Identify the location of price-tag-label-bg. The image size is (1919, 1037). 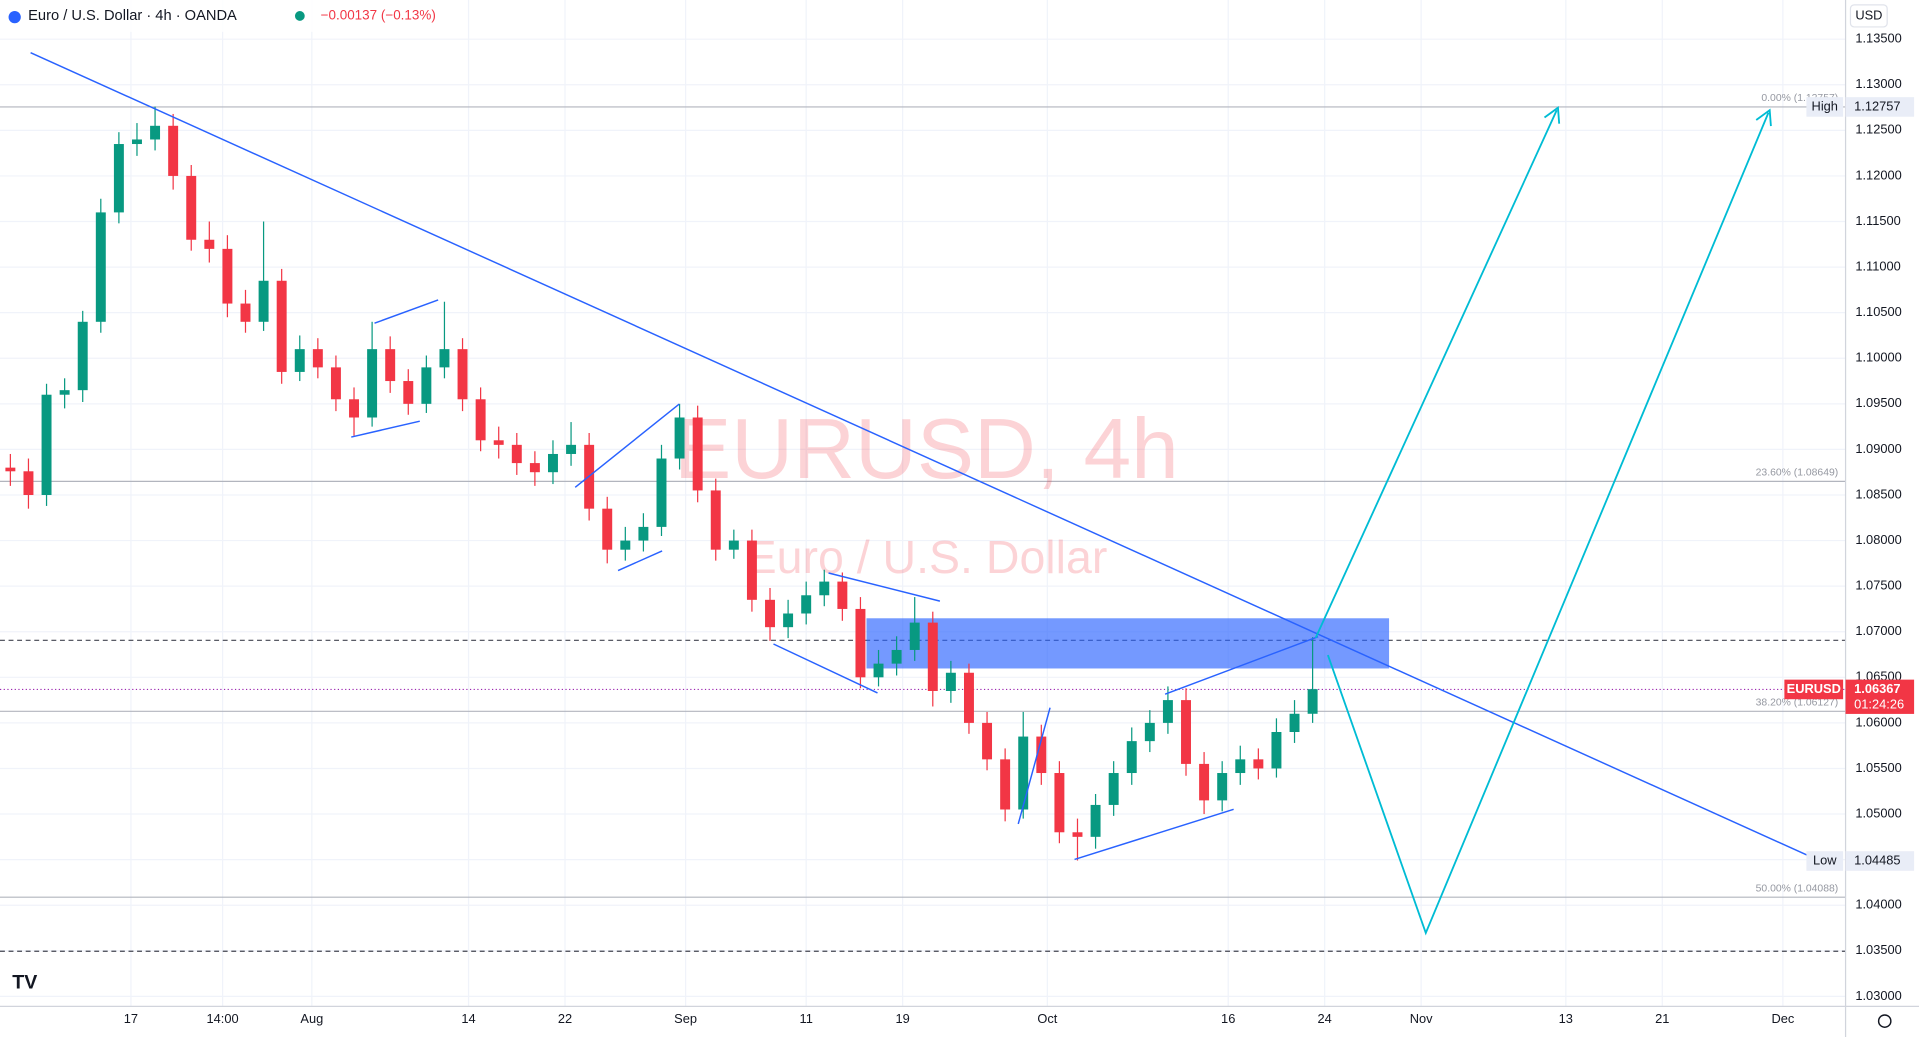
(1825, 861).